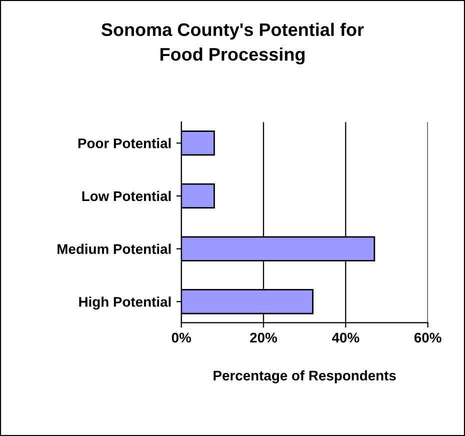 The height and width of the screenshot is (436, 465). I want to click on y-tick-label: Poor Potential, so click(124, 143).